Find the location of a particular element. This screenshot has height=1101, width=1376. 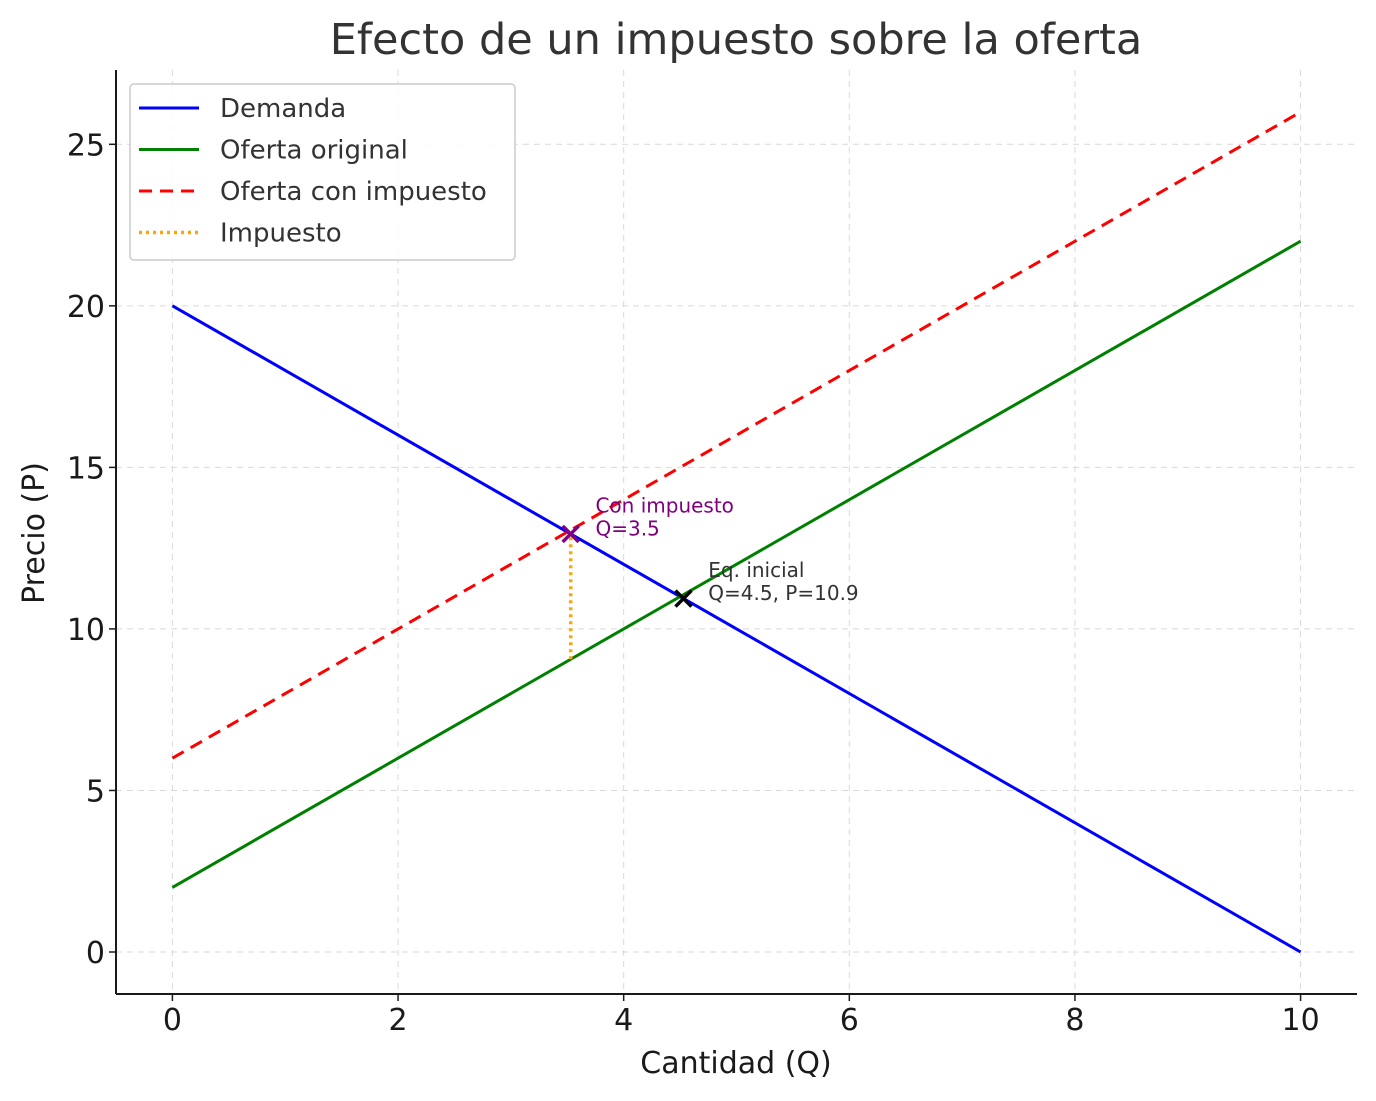

x-tick-label: 2 is located at coordinates (397, 1020).